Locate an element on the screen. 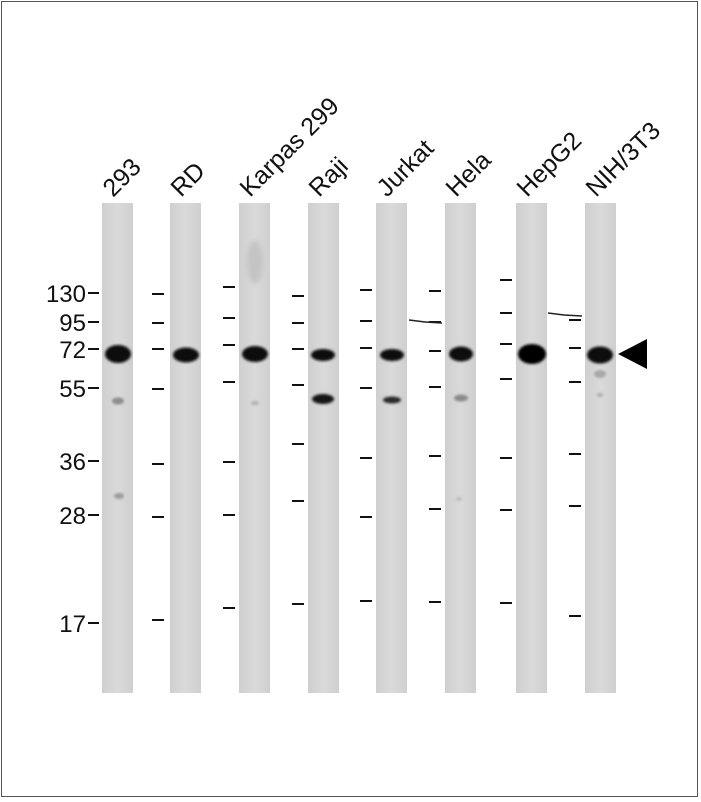 This screenshot has height=802, width=701. mw-label-130: 130 is located at coordinates (66, 294).